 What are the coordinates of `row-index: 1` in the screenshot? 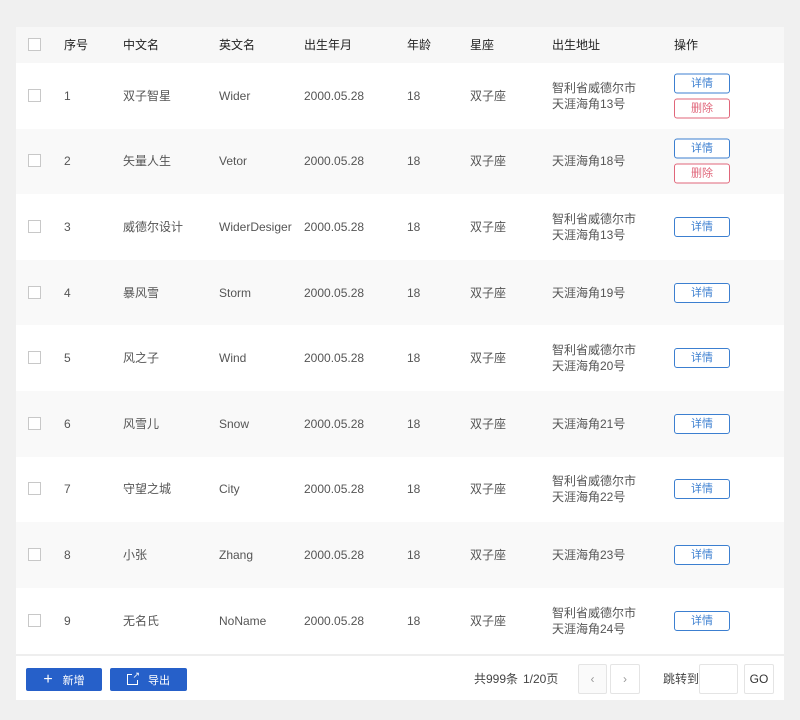 It's located at (67, 95).